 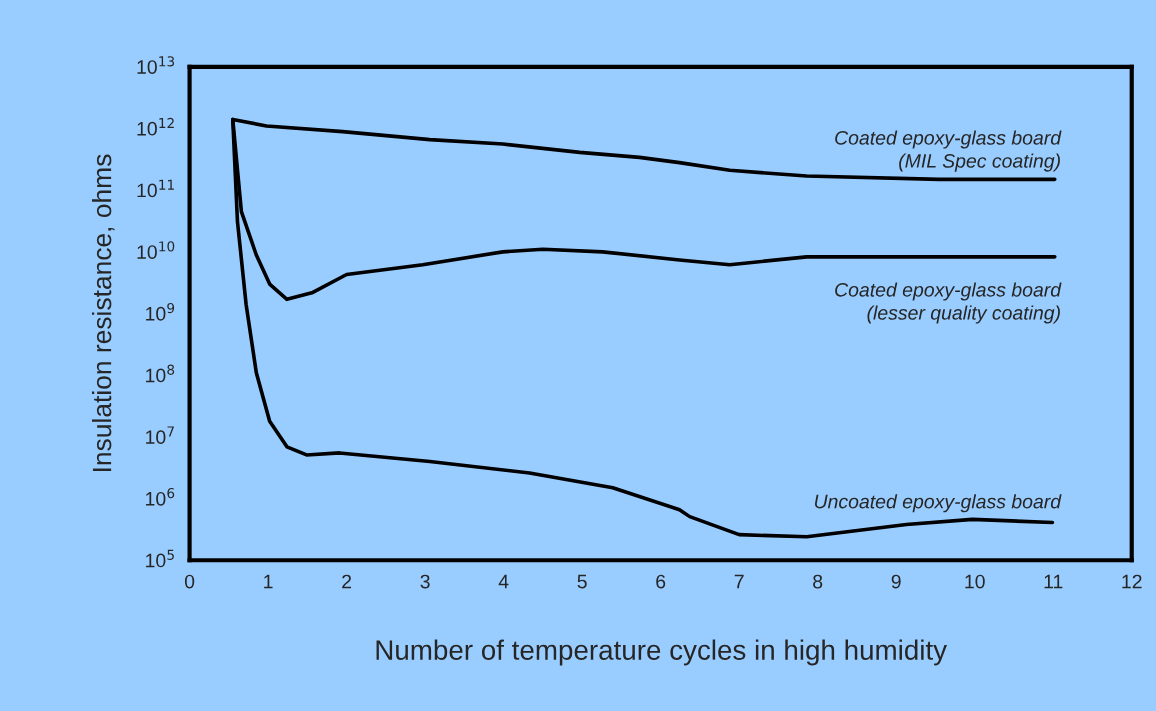 What do you see at coordinates (347, 581) in the screenshot?
I see `x-tick-label: 2` at bounding box center [347, 581].